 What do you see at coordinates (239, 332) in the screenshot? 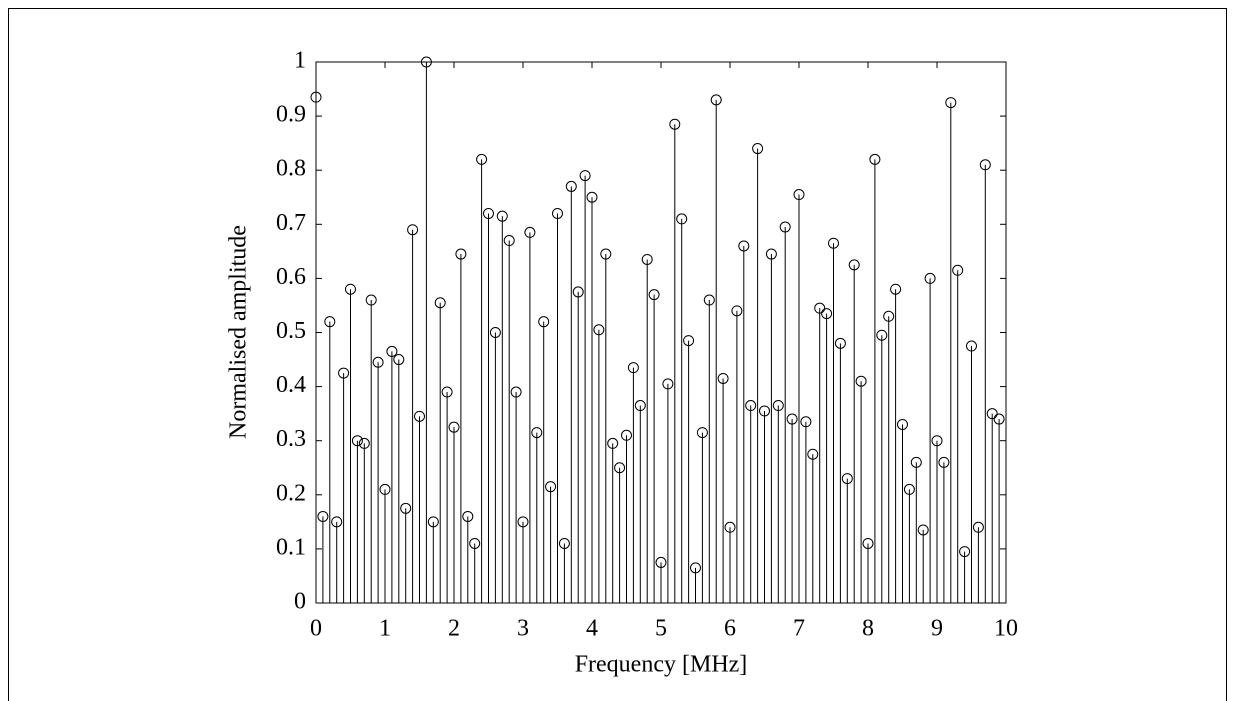
I see `y-axis-label: Normalised amplitude` at bounding box center [239, 332].